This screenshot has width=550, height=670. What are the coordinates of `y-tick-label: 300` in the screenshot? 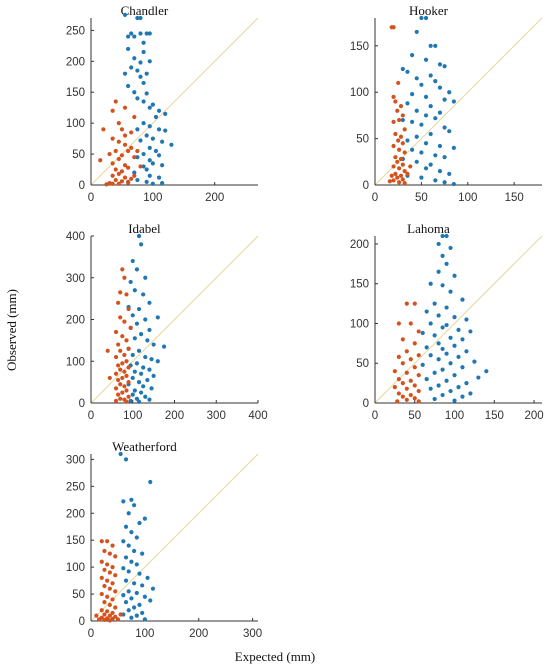 It's located at (75, 460).